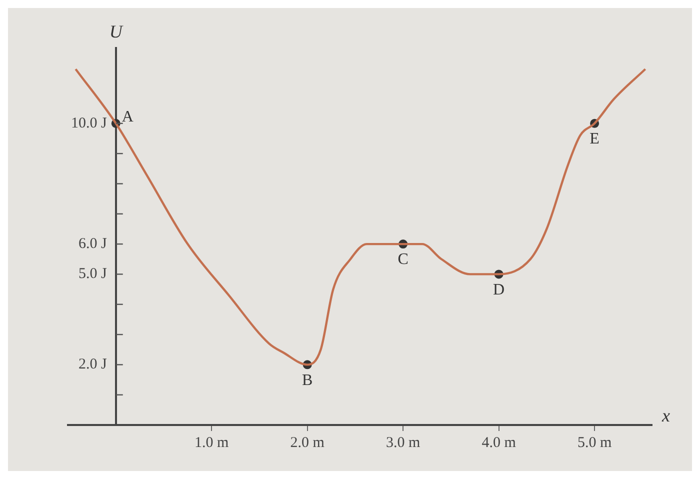 The height and width of the screenshot is (479, 700). I want to click on y-tick-label: 2.0 J, so click(93, 364).